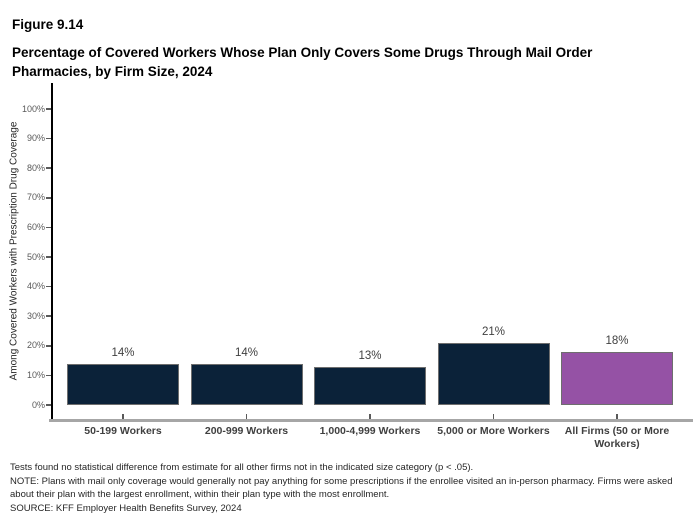  Describe the element at coordinates (370, 431) in the screenshot. I see `x-axis-label: 1,000-4,999 Workers` at that location.